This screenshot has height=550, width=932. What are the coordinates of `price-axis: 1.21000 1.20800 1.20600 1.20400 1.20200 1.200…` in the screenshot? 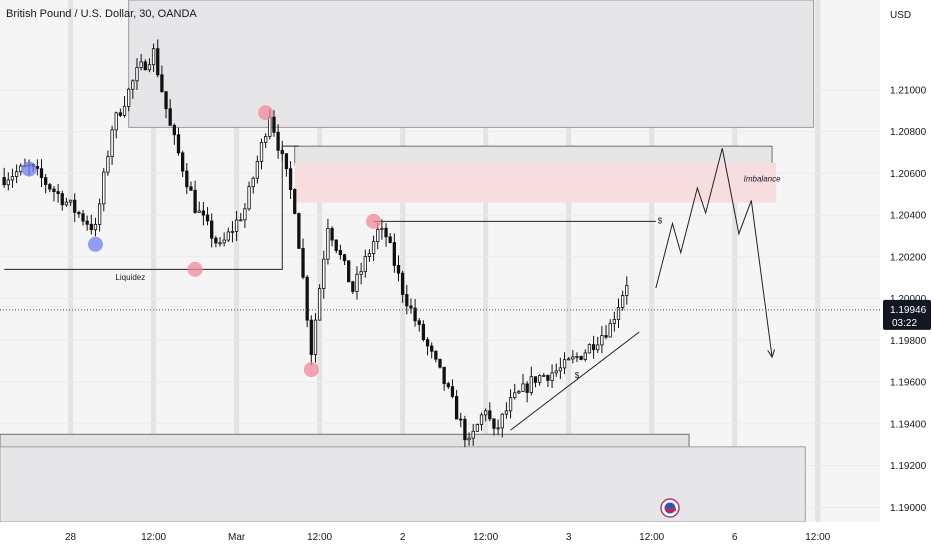 It's located at (908, 262).